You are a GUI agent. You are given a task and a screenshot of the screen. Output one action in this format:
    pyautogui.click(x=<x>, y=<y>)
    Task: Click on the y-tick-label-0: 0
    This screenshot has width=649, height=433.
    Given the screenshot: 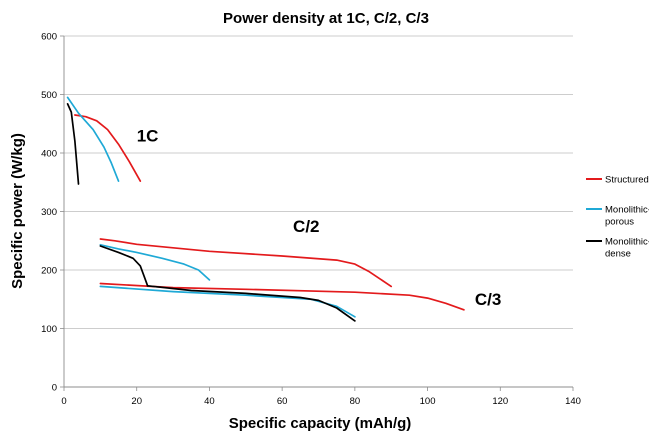 What is the action you would take?
    pyautogui.click(x=54, y=388)
    